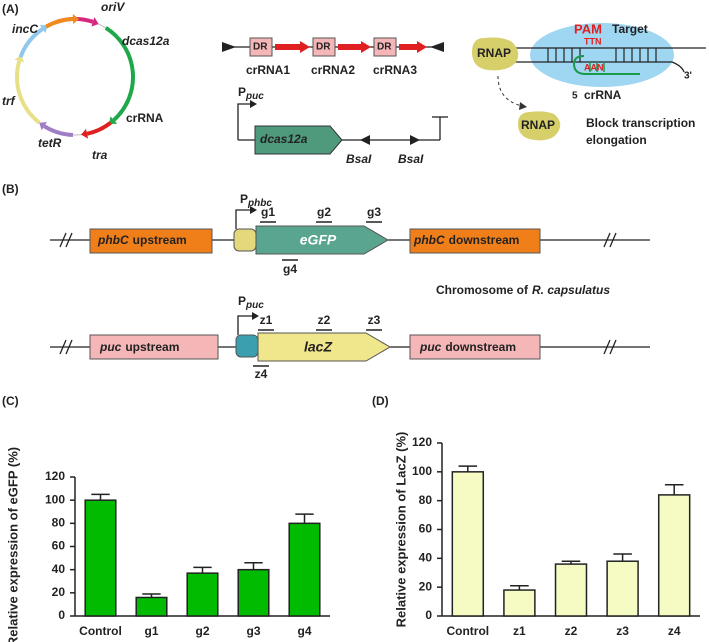 The image size is (709, 642). I want to click on region-label: puc upstream, so click(139, 347).